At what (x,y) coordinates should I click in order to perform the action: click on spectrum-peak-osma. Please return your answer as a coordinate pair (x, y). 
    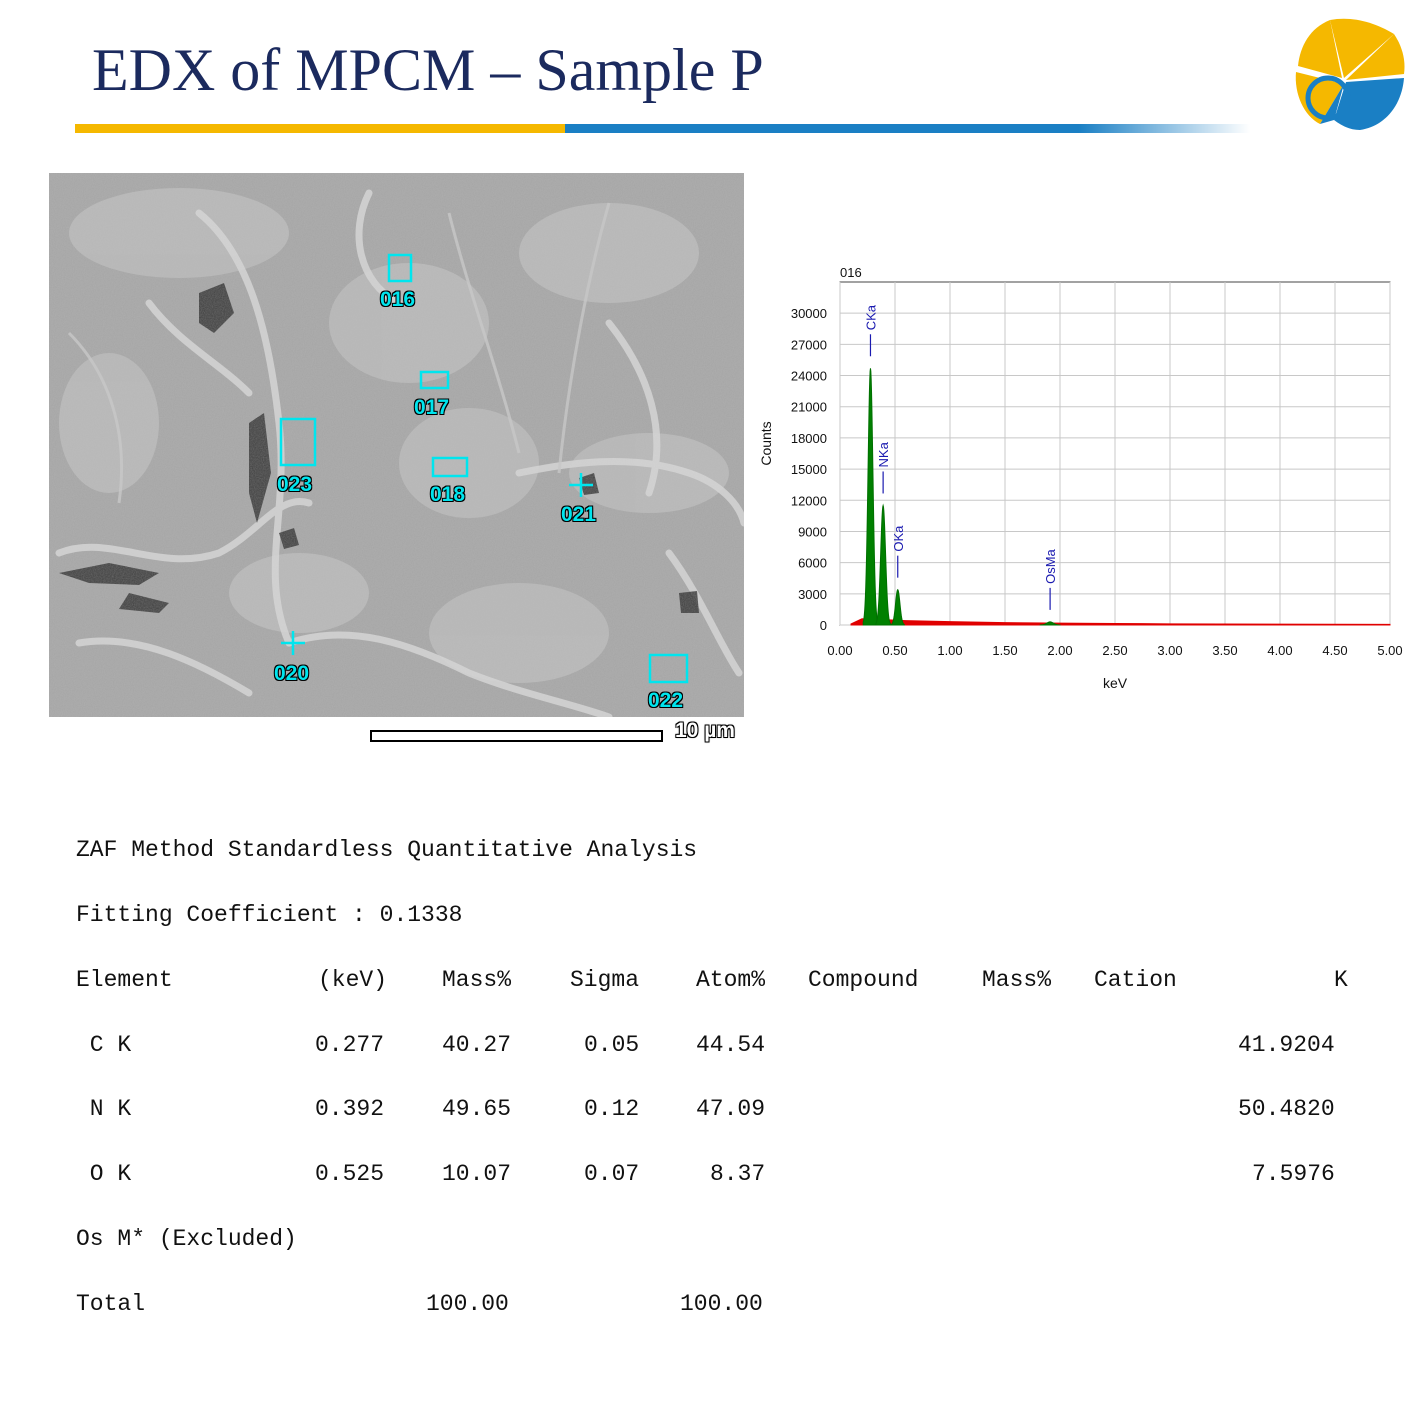
    Looking at the image, I should click on (1050, 623).